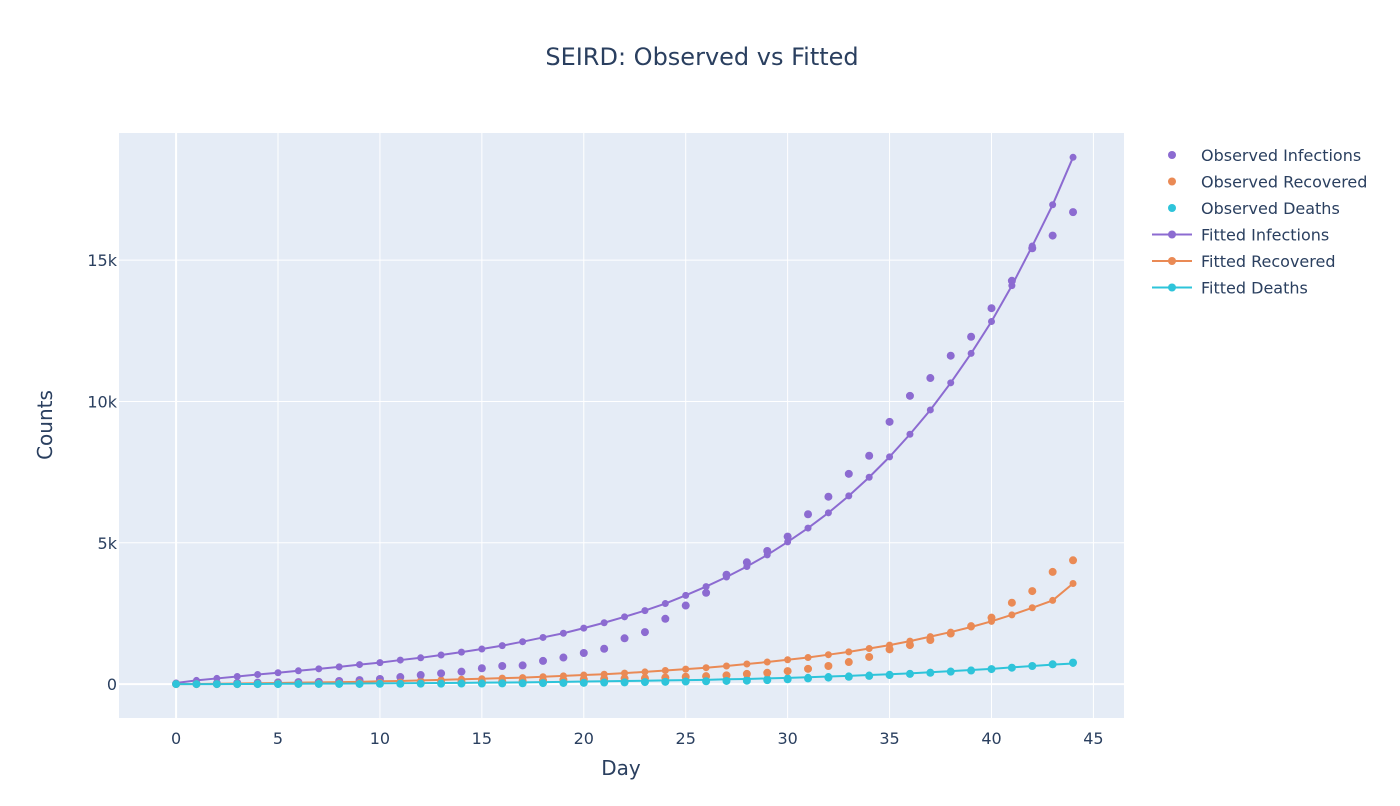  I want to click on x-axis-title: Day, so click(621, 768).